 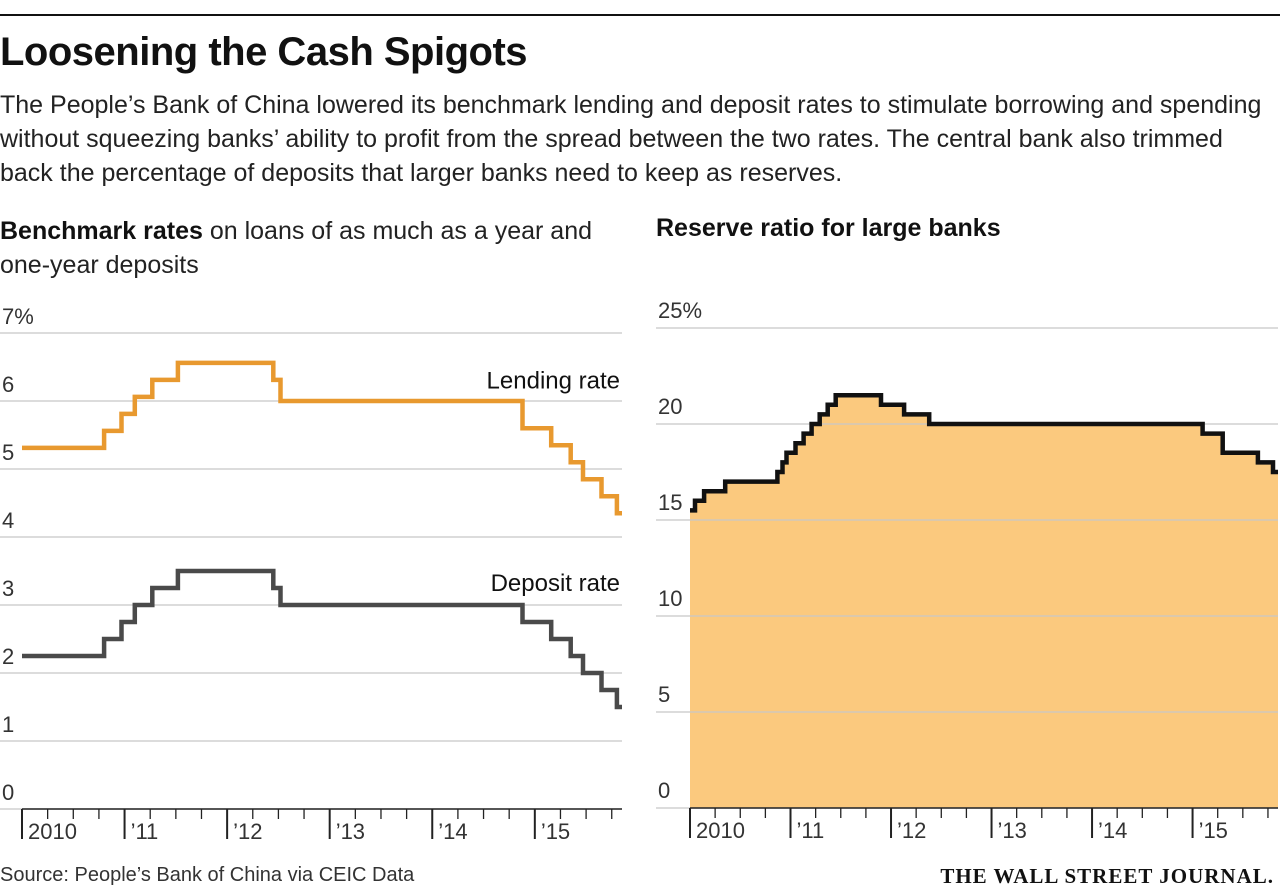 I want to click on left-x-tick-label: ’15, so click(x=555, y=831).